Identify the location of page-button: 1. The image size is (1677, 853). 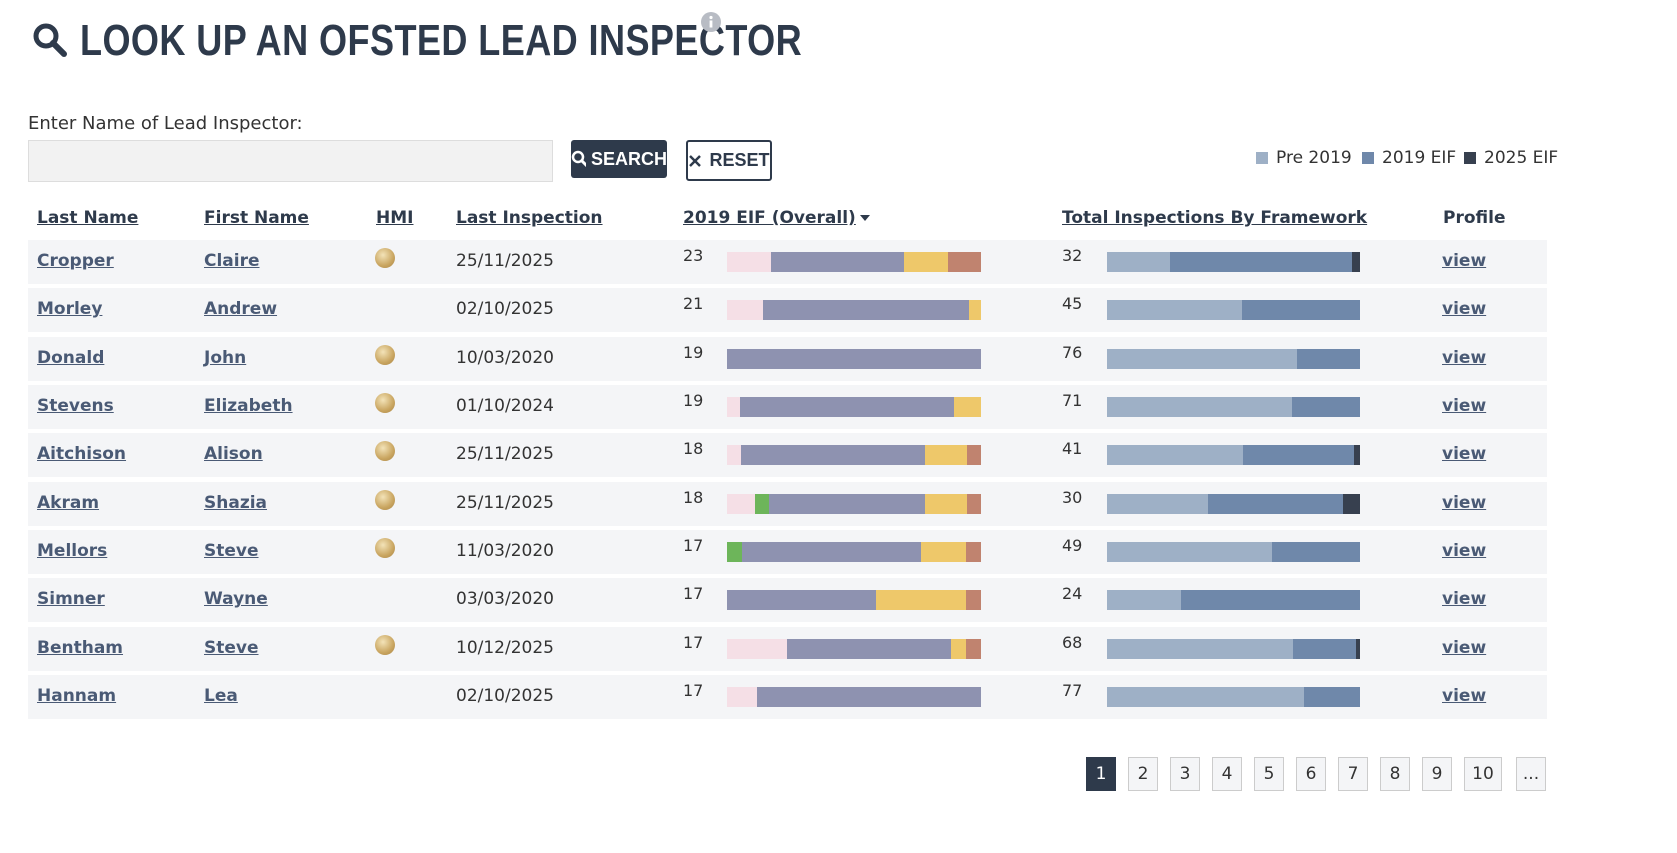
(1101, 774).